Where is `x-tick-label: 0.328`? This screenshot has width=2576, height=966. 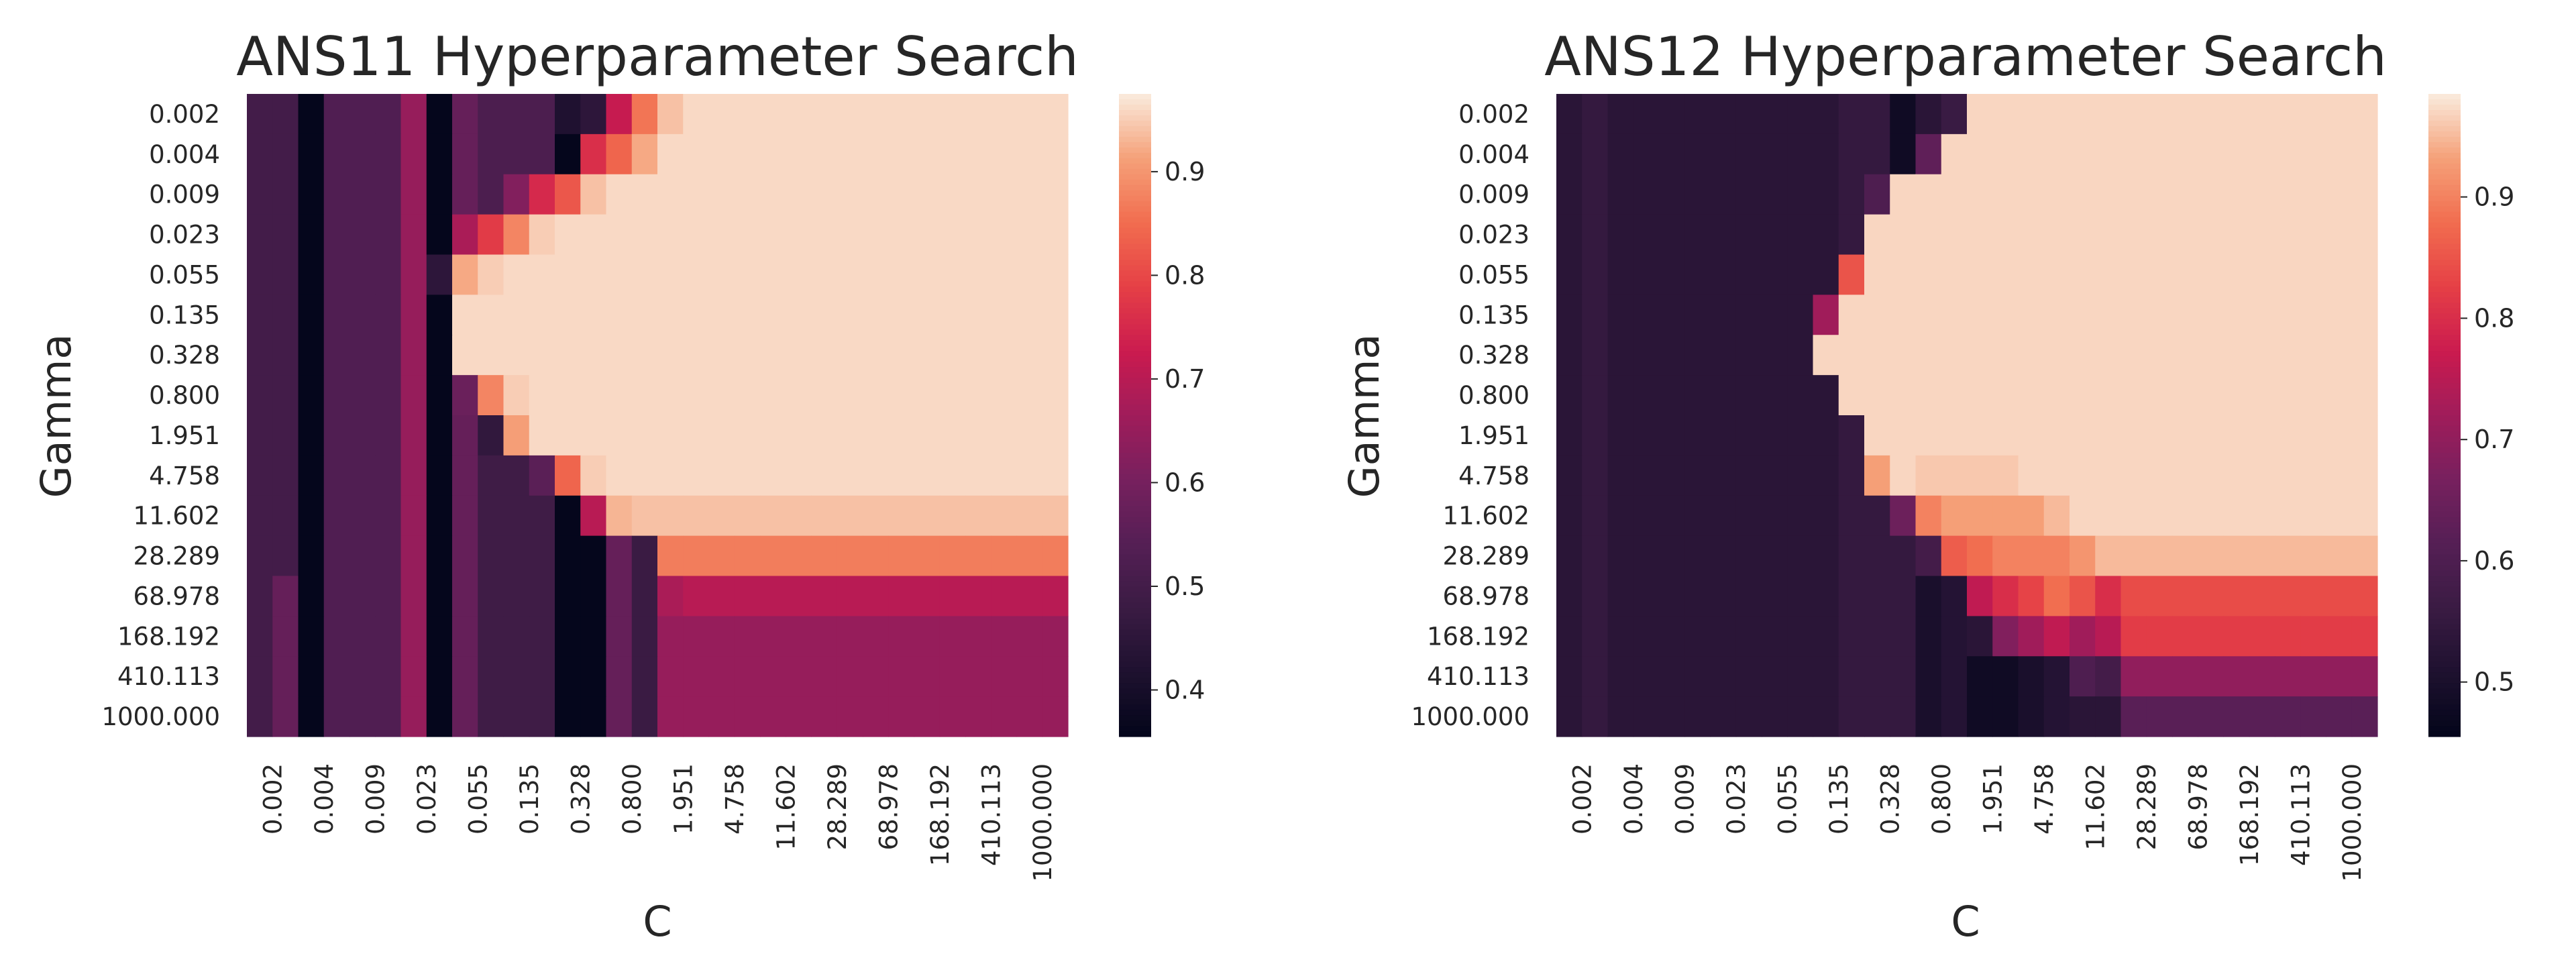 x-tick-label: 0.328 is located at coordinates (580, 799).